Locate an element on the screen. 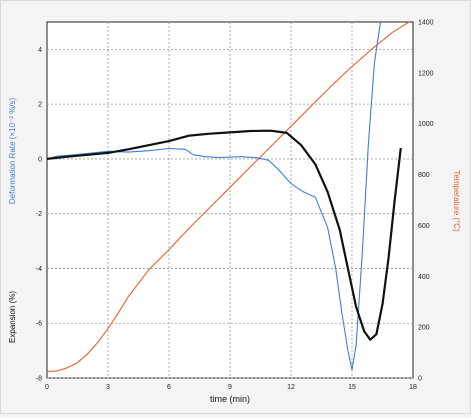 Image resolution: width=471 pixels, height=418 pixels. y-right-tick-label: 1200 is located at coordinates (426, 73).